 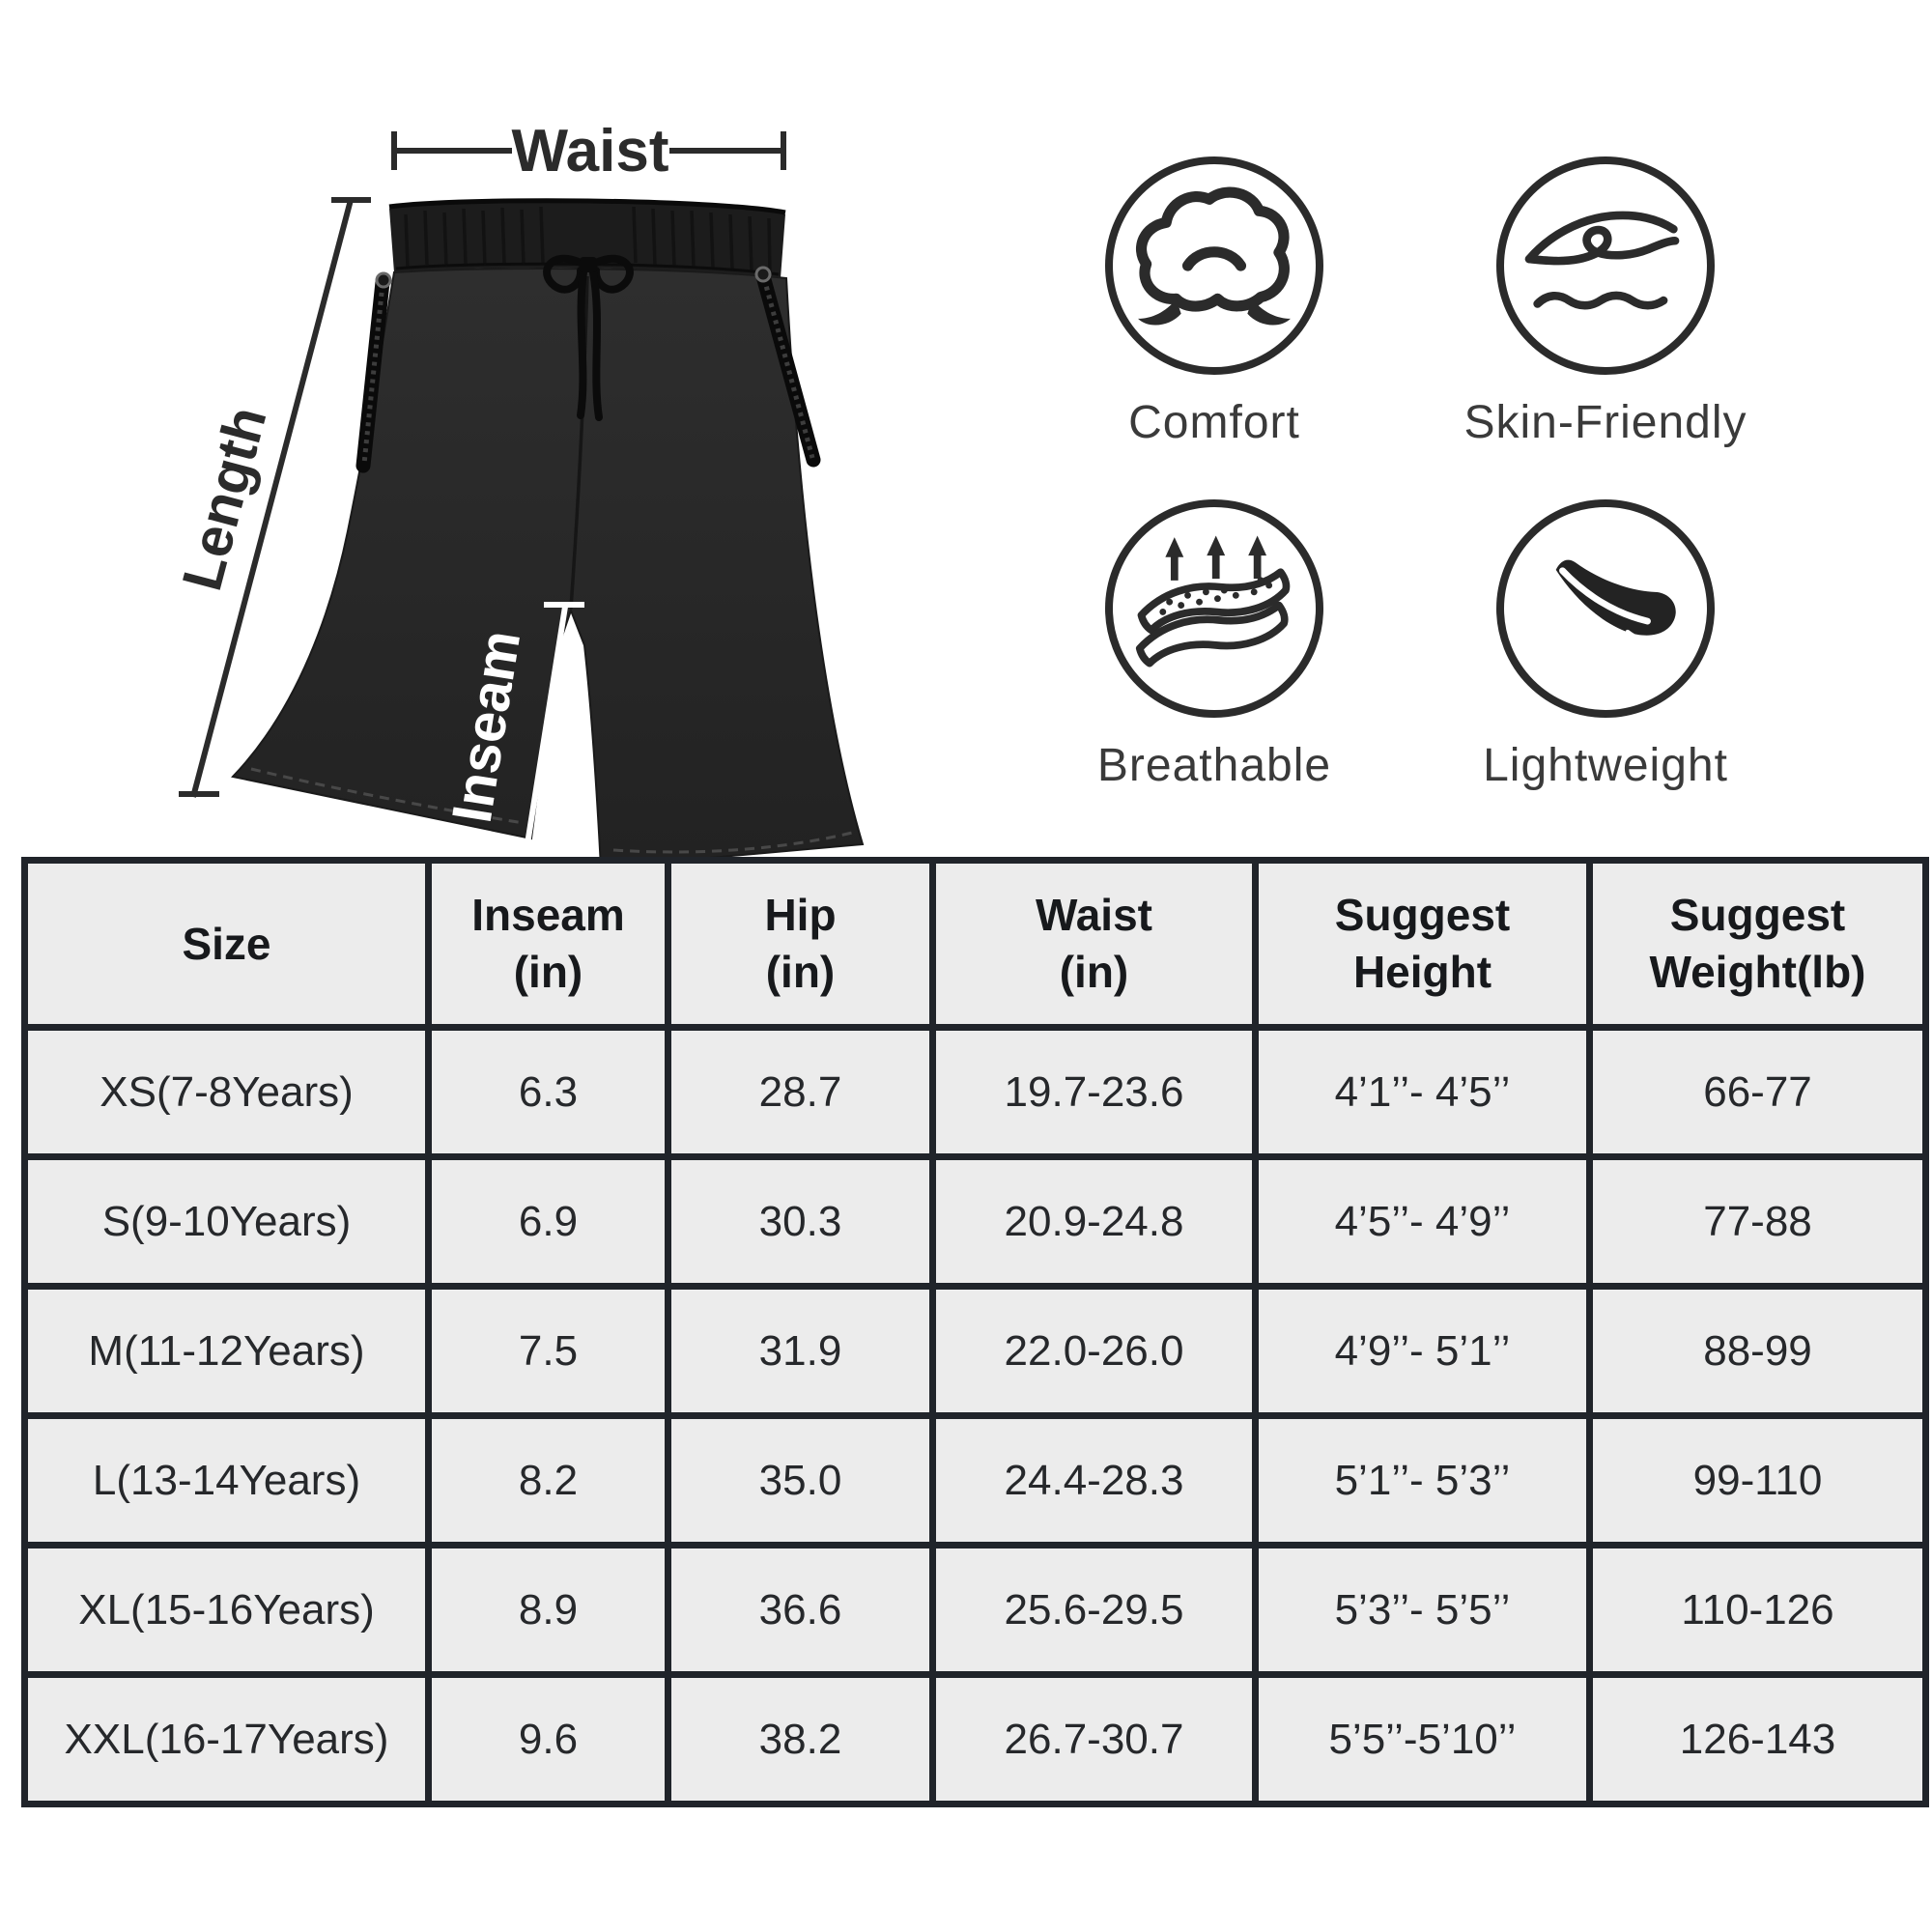 I want to click on cell-waist: 24.4-28.3, so click(x=1094, y=1480).